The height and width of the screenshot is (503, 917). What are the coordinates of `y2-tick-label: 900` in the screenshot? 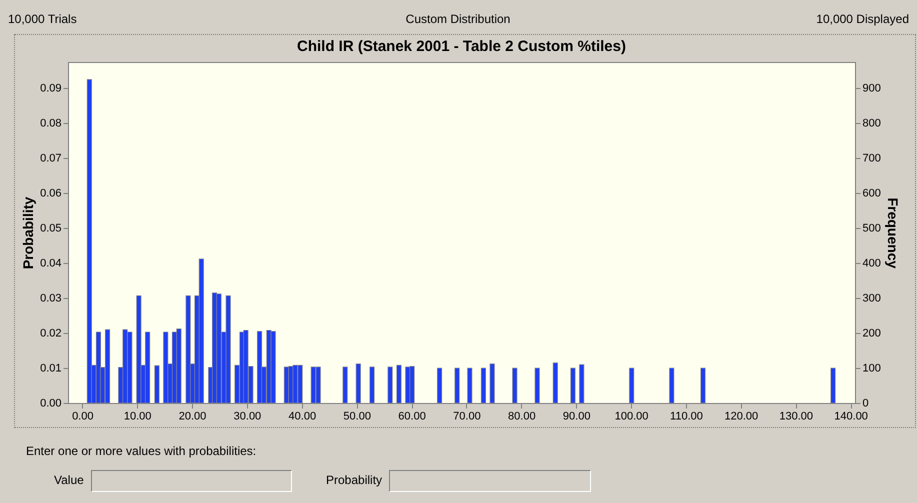 It's located at (871, 88).